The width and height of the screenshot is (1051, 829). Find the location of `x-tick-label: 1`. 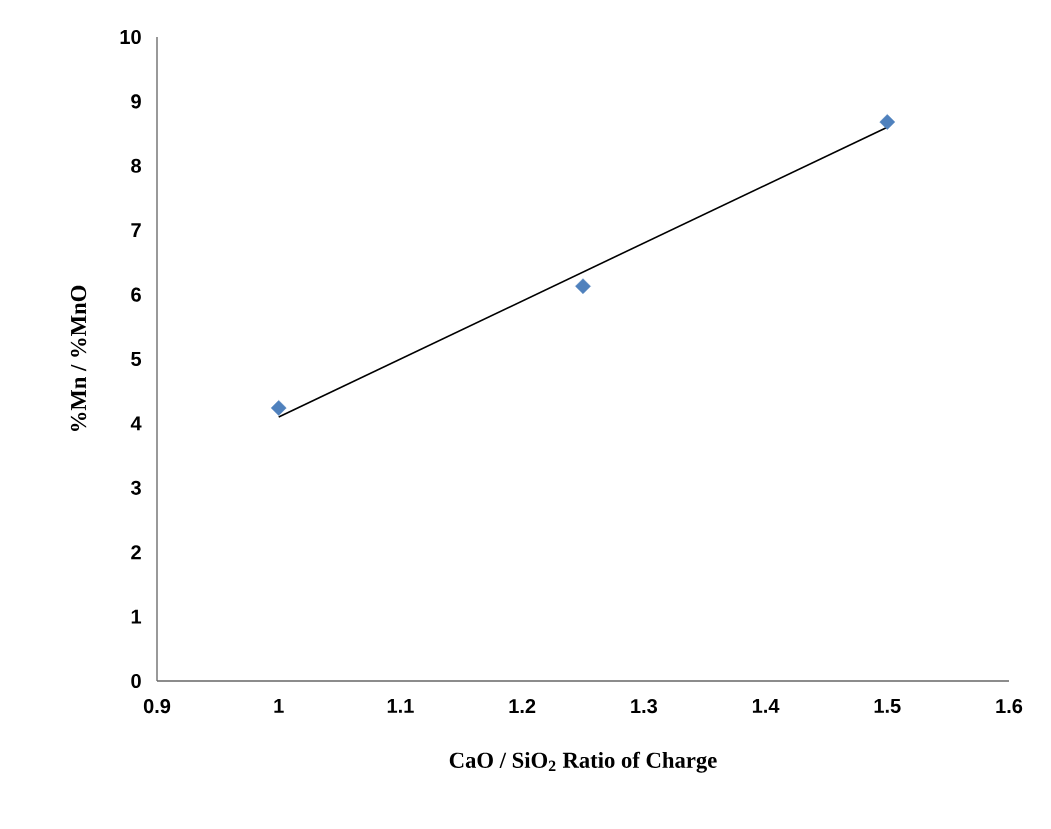

x-tick-label: 1 is located at coordinates (279, 706).